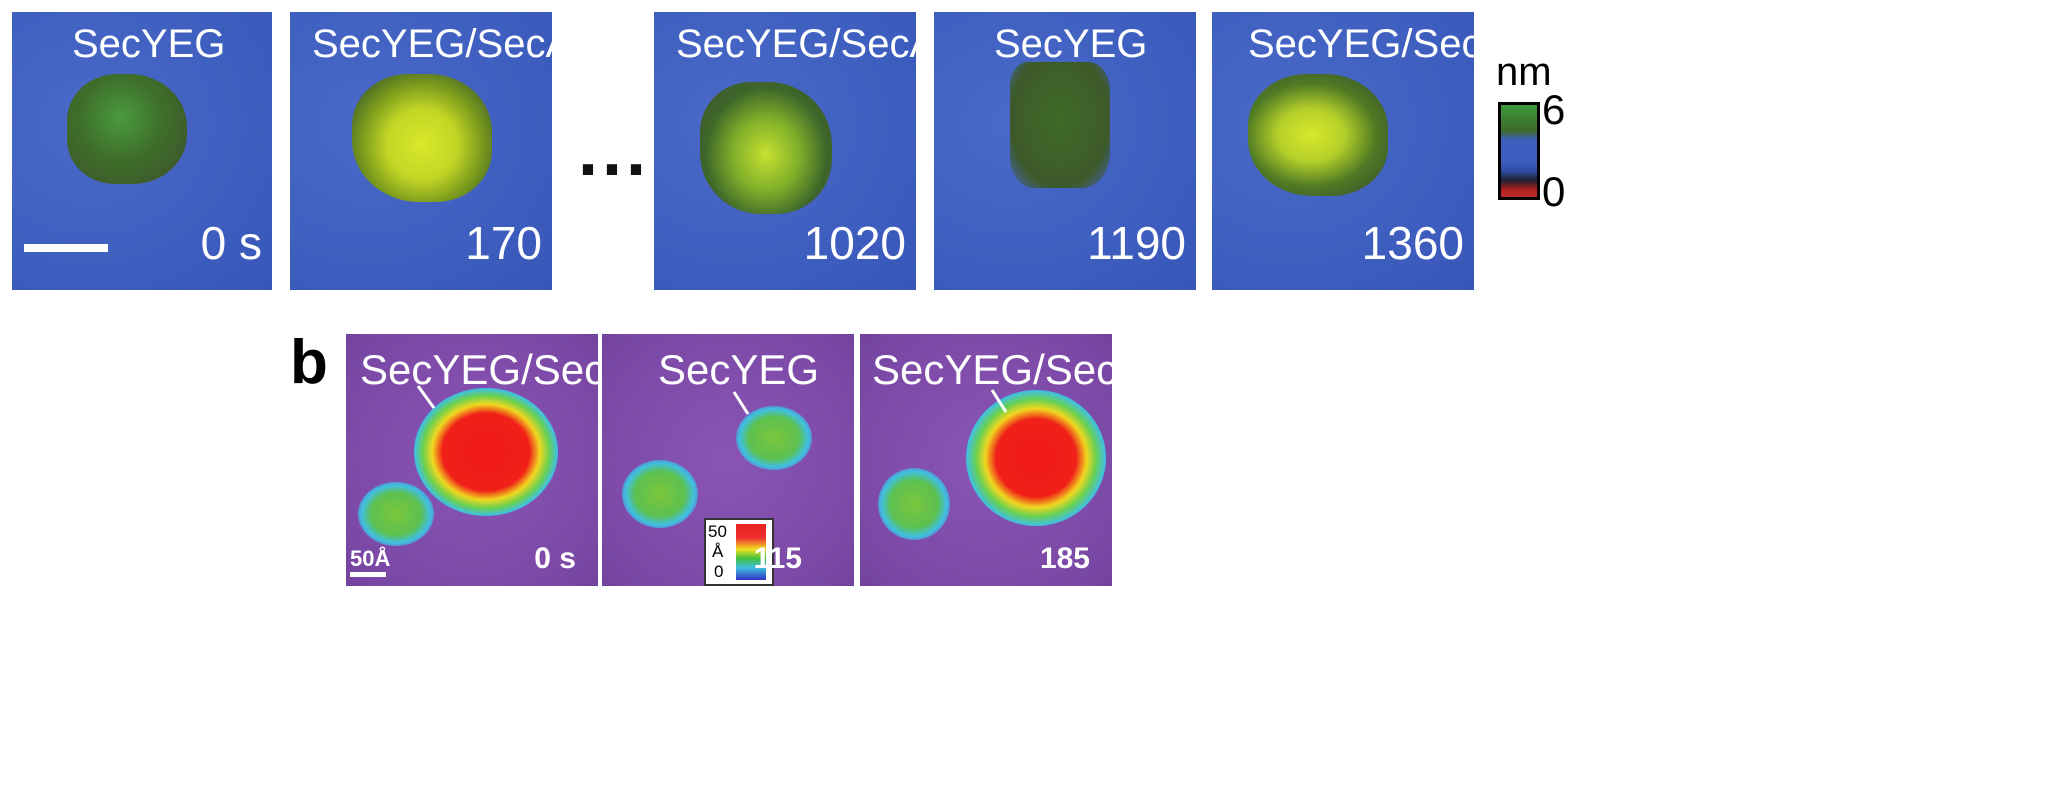 The image size is (2070, 789). Describe the element at coordinates (1554, 191) in the screenshot. I see `colorbar-min-label: 0` at that location.